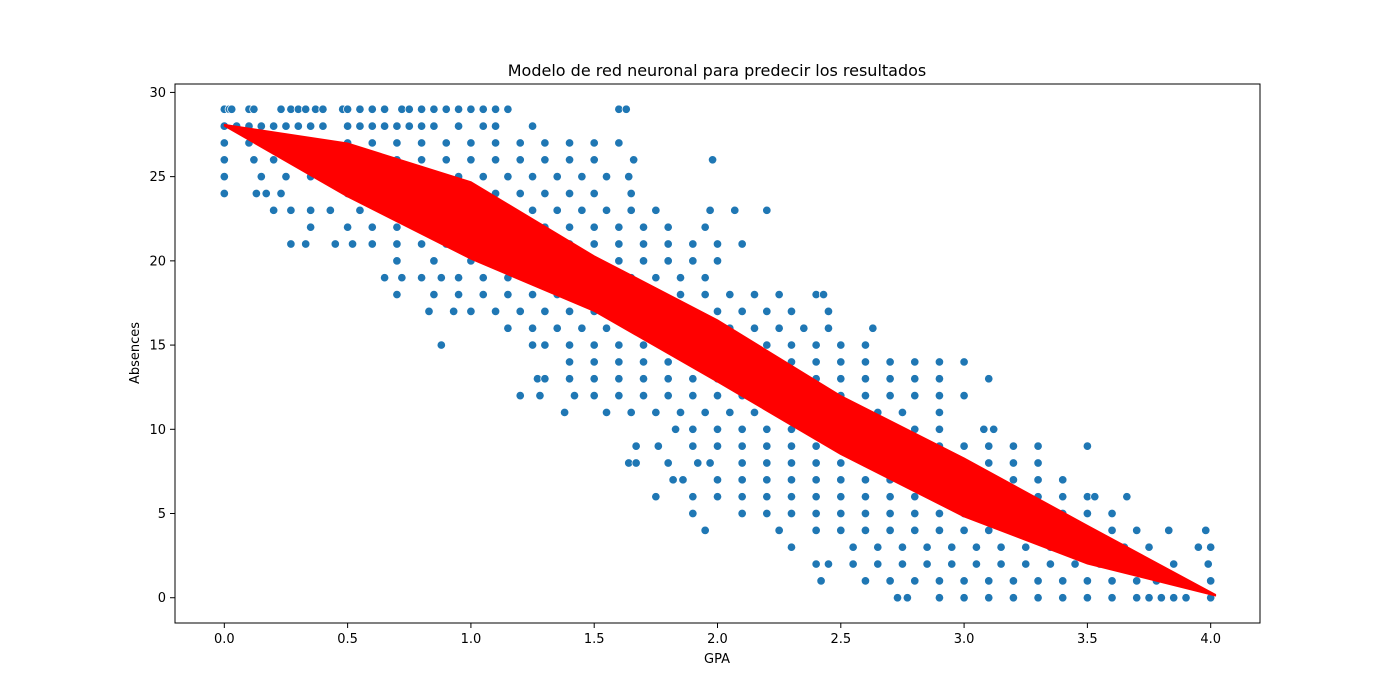 The width and height of the screenshot is (1400, 700). I want to click on x-tick-label: 3.5, so click(1087, 639).